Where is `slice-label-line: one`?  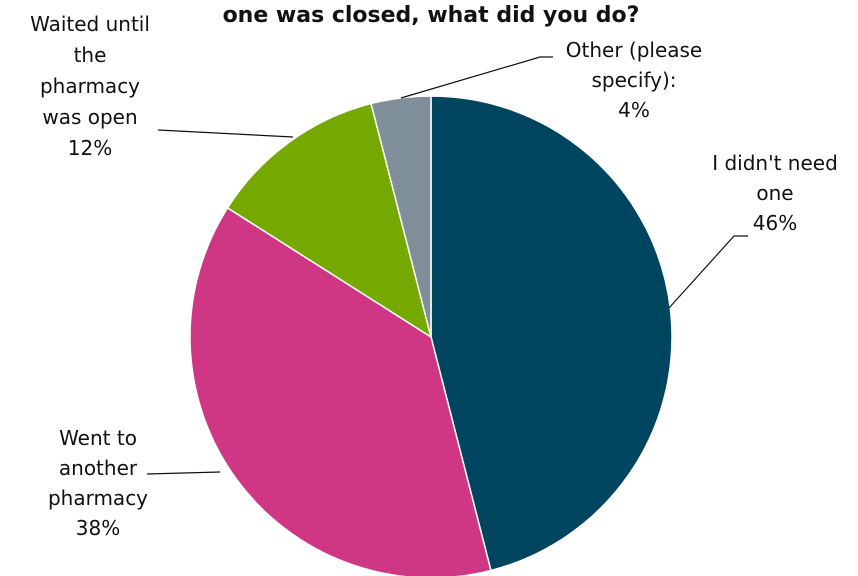
slice-label-line: one is located at coordinates (774, 193).